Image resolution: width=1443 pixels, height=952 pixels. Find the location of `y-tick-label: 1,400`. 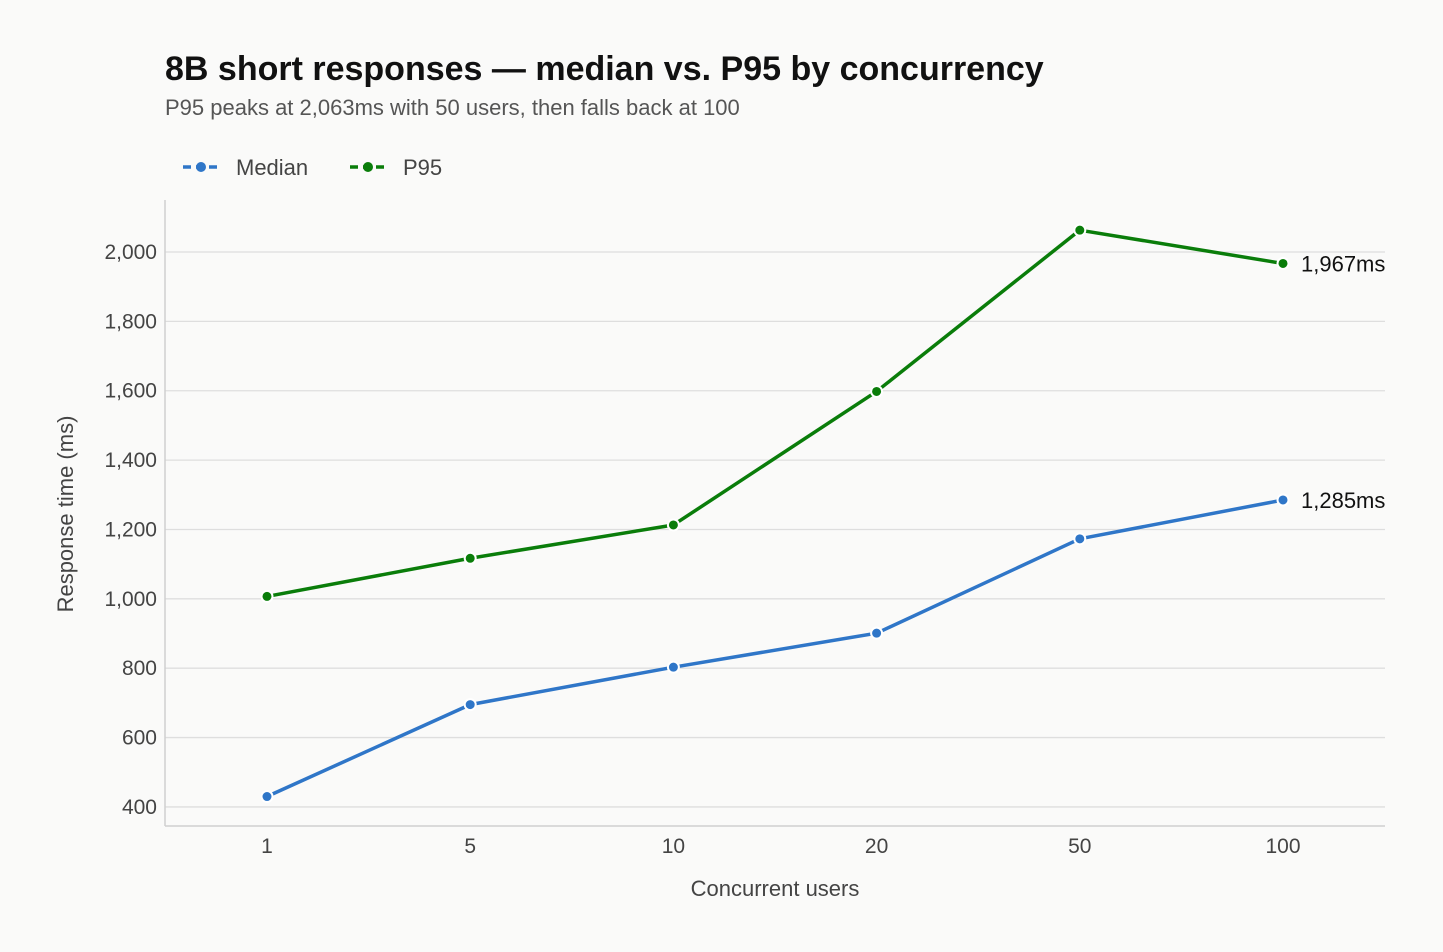

y-tick-label: 1,400 is located at coordinates (130, 460).